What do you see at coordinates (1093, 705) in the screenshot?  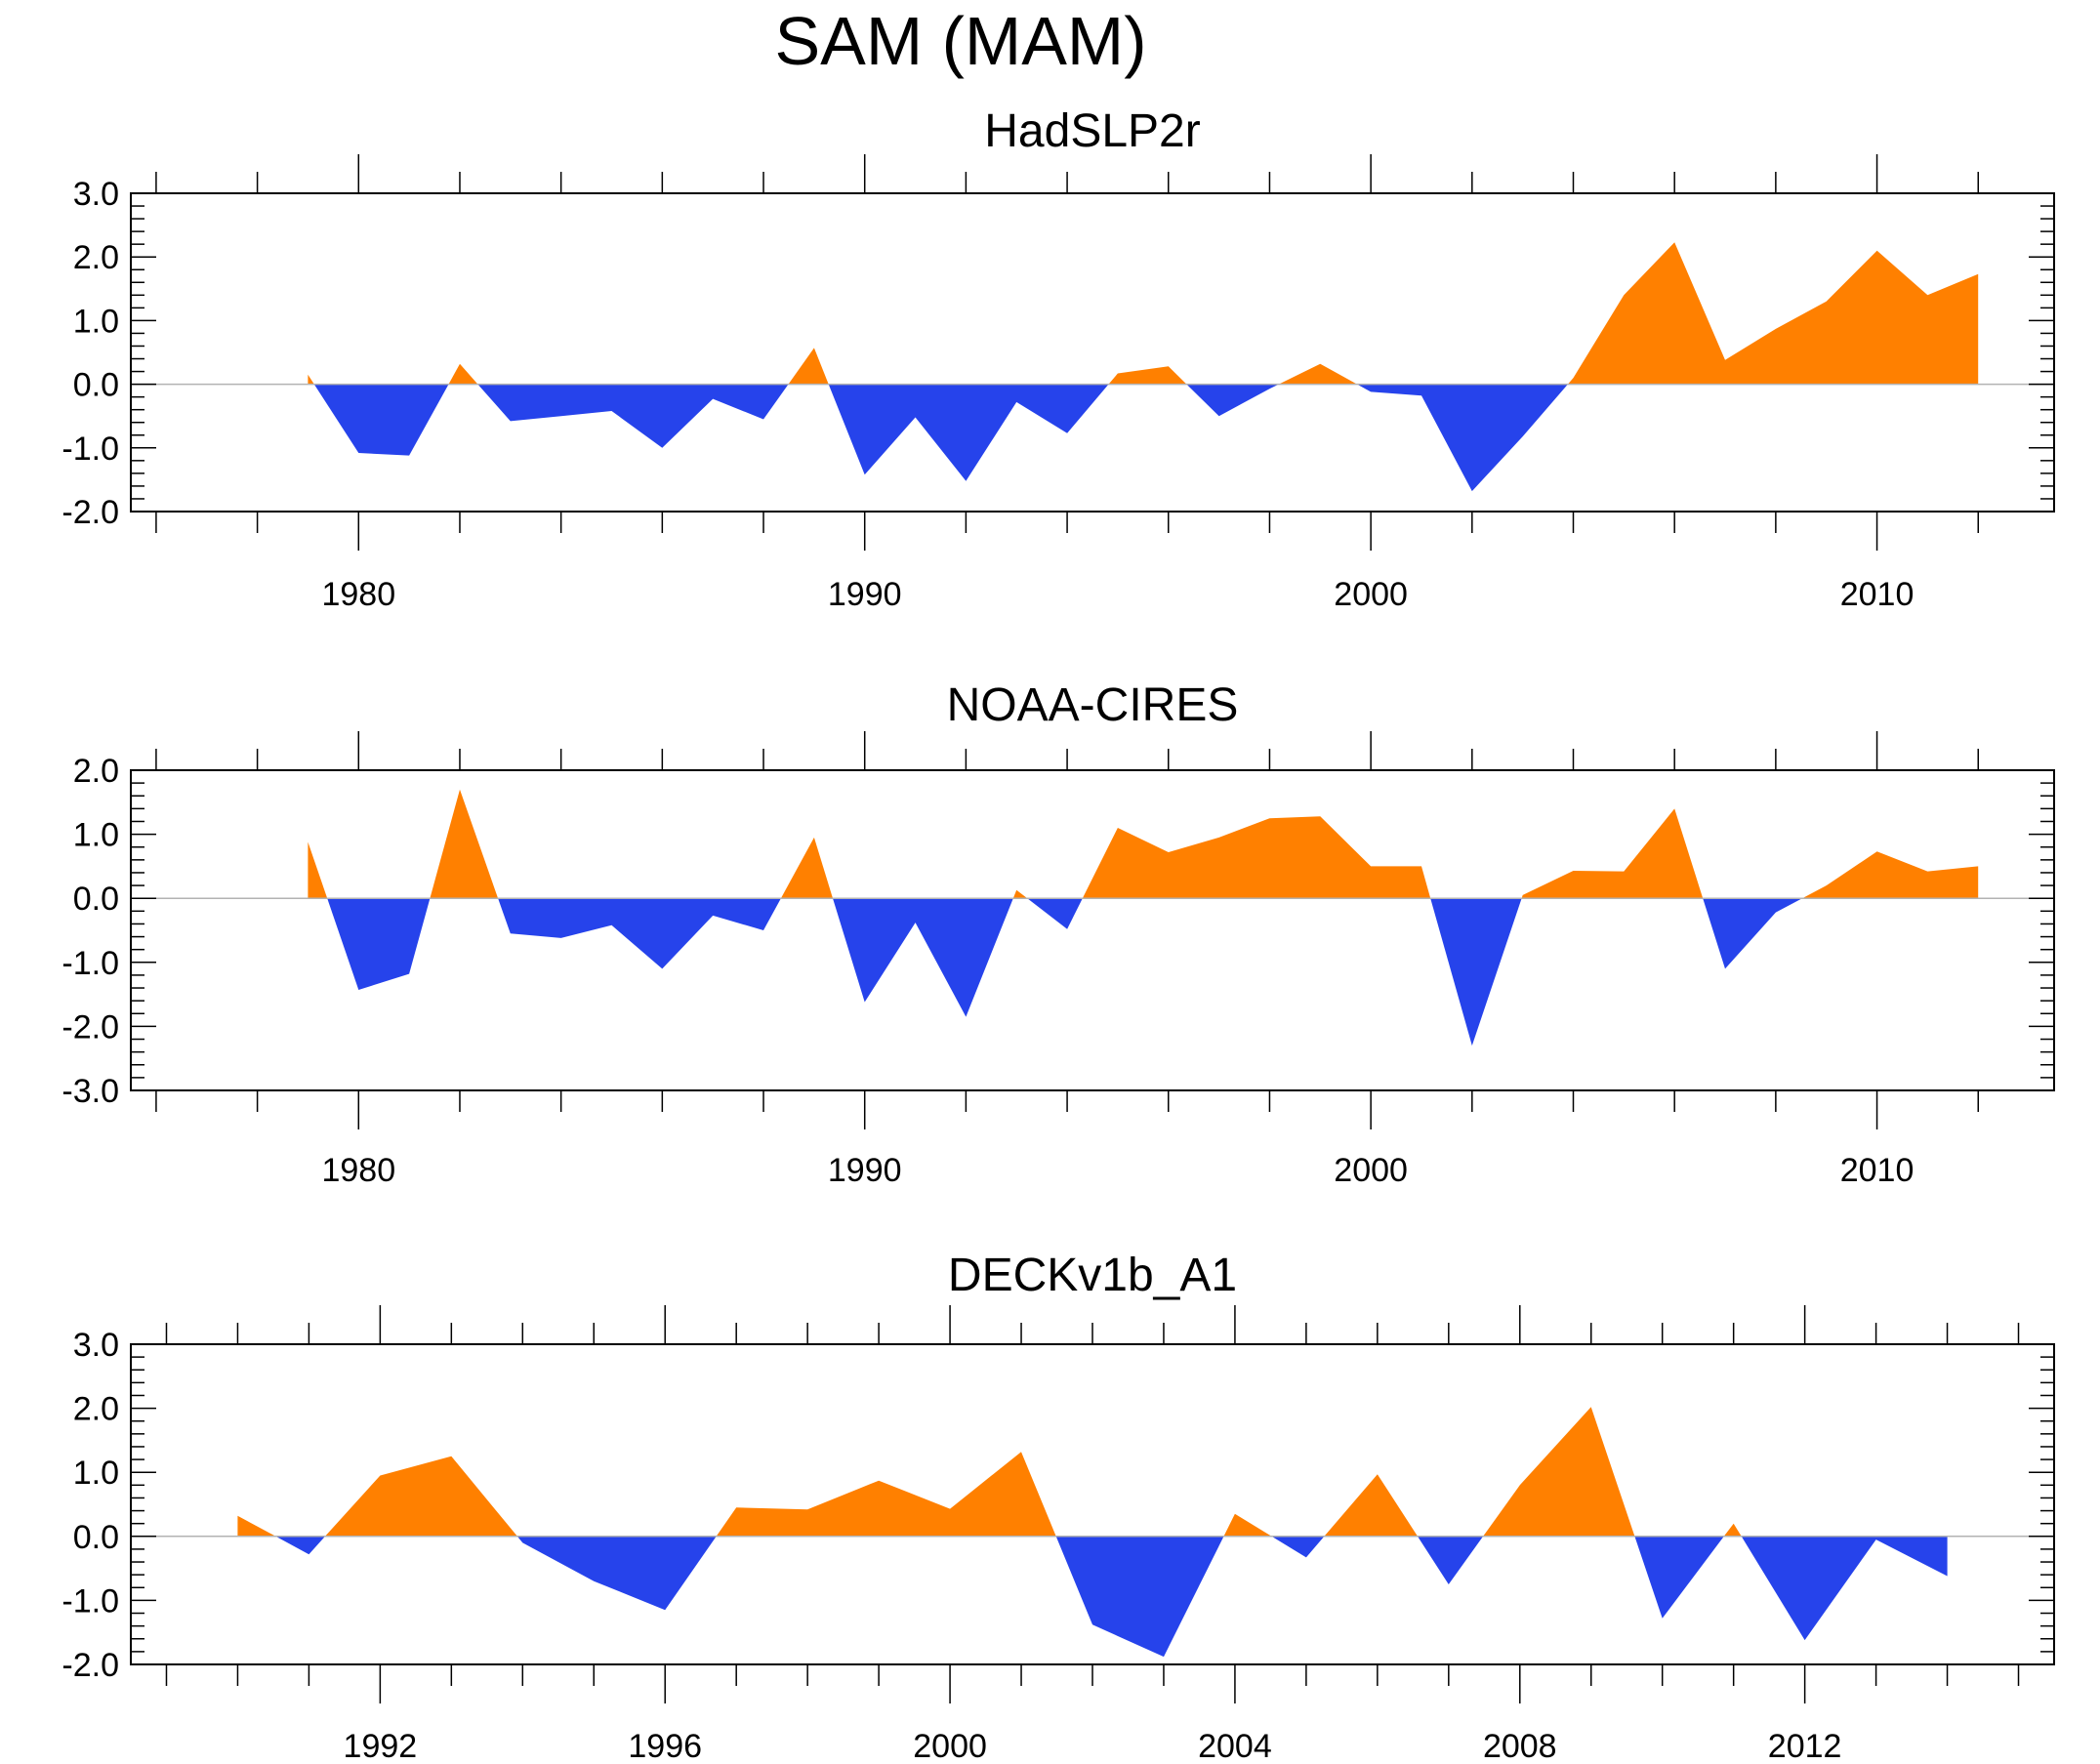 I see `panel-title: NOAA-CIRES` at bounding box center [1093, 705].